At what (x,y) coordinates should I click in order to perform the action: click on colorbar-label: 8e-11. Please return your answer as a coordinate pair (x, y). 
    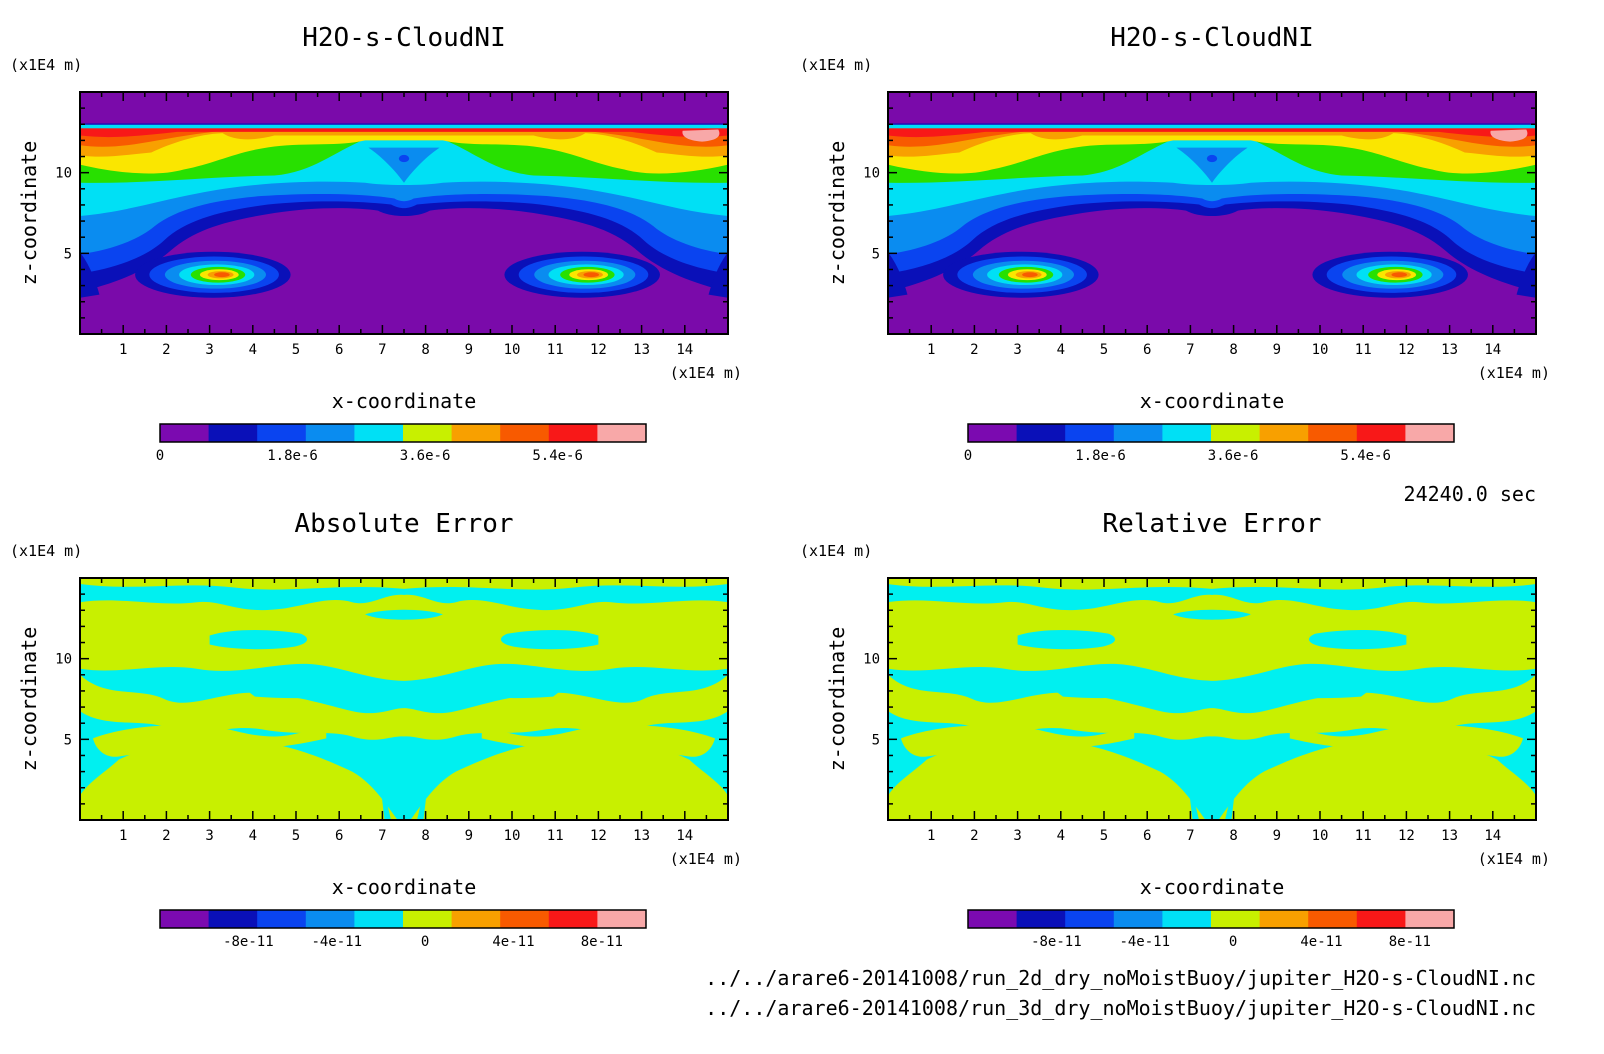
    Looking at the image, I should click on (1410, 942).